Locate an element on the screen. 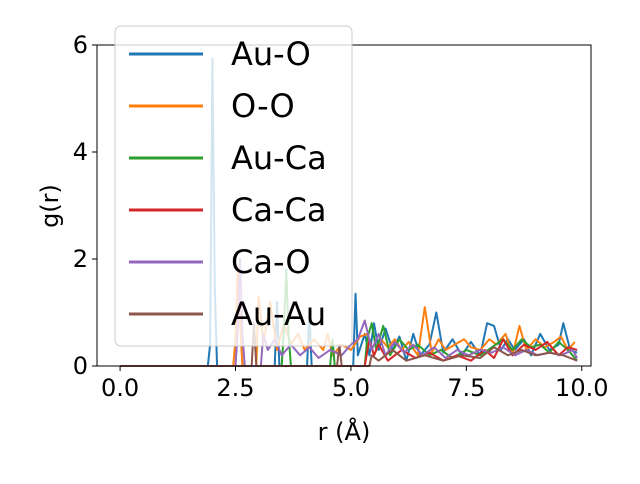 The height and width of the screenshot is (484, 640). x-tick-label: 5.0 is located at coordinates (351, 388).